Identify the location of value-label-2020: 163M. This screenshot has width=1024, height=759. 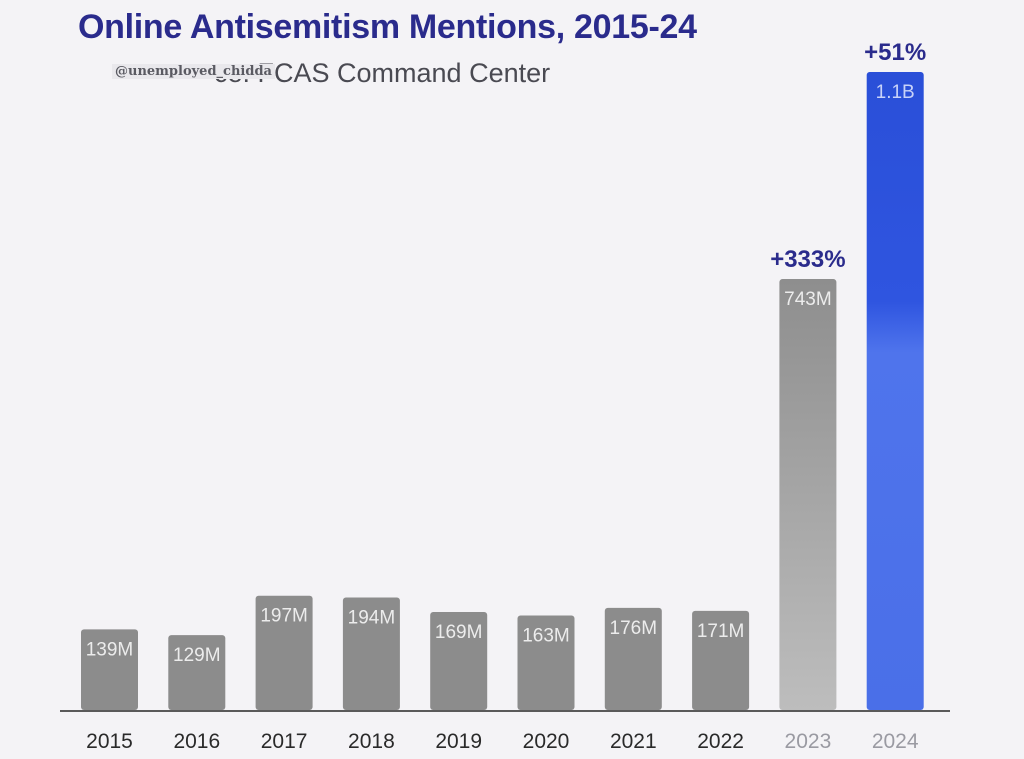
(546, 635).